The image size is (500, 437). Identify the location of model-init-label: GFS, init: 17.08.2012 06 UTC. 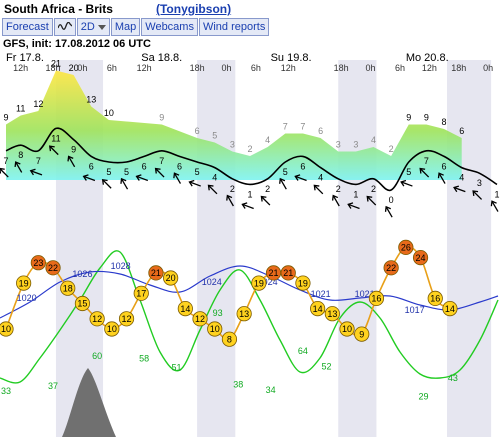
(77, 44).